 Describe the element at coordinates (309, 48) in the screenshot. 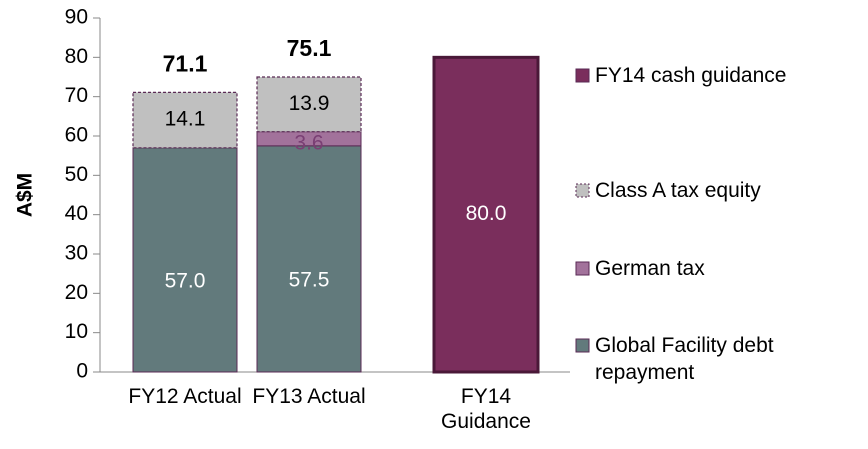

I see `total-label: 75.1` at that location.